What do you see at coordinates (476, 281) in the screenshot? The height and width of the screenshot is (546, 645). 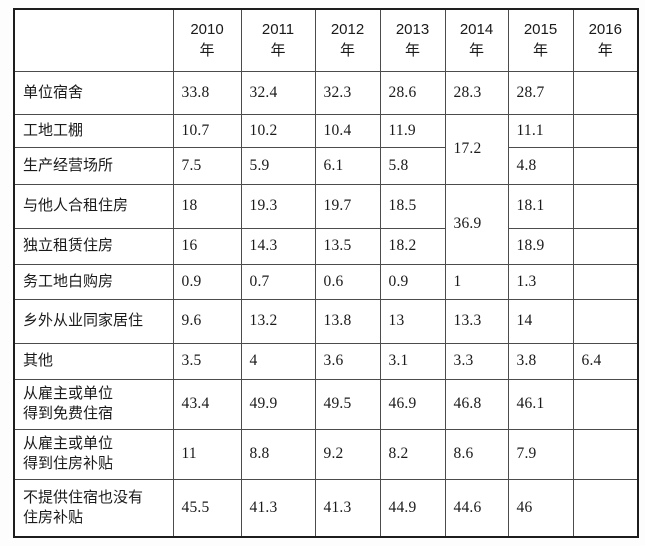 I see `table-cell: 1` at bounding box center [476, 281].